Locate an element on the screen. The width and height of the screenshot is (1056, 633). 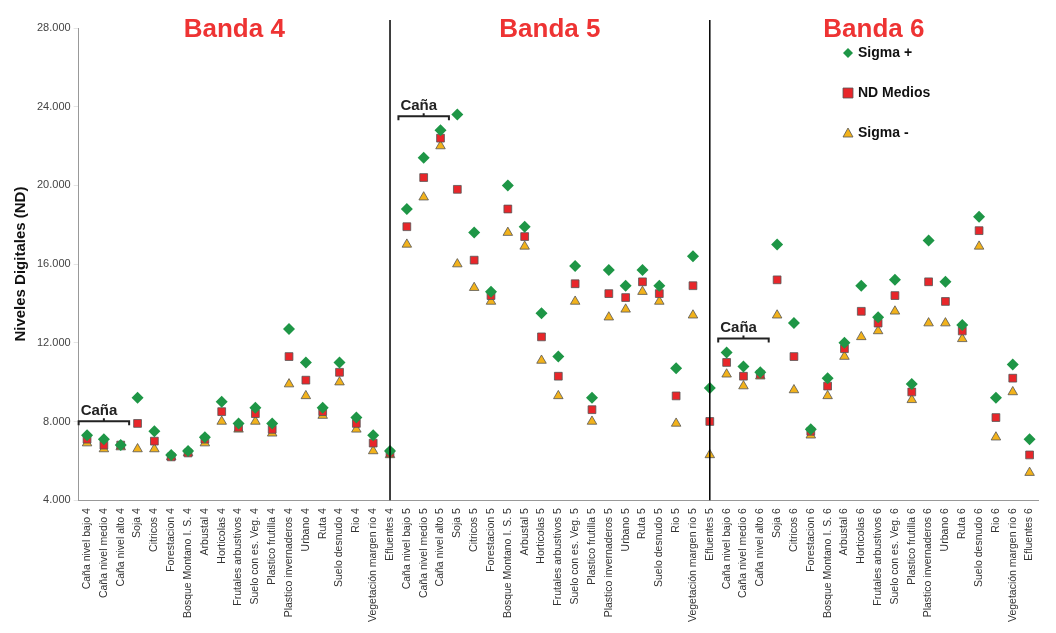
x-tick-label: Plastico frutilla 6 is located at coordinates (910, 546).